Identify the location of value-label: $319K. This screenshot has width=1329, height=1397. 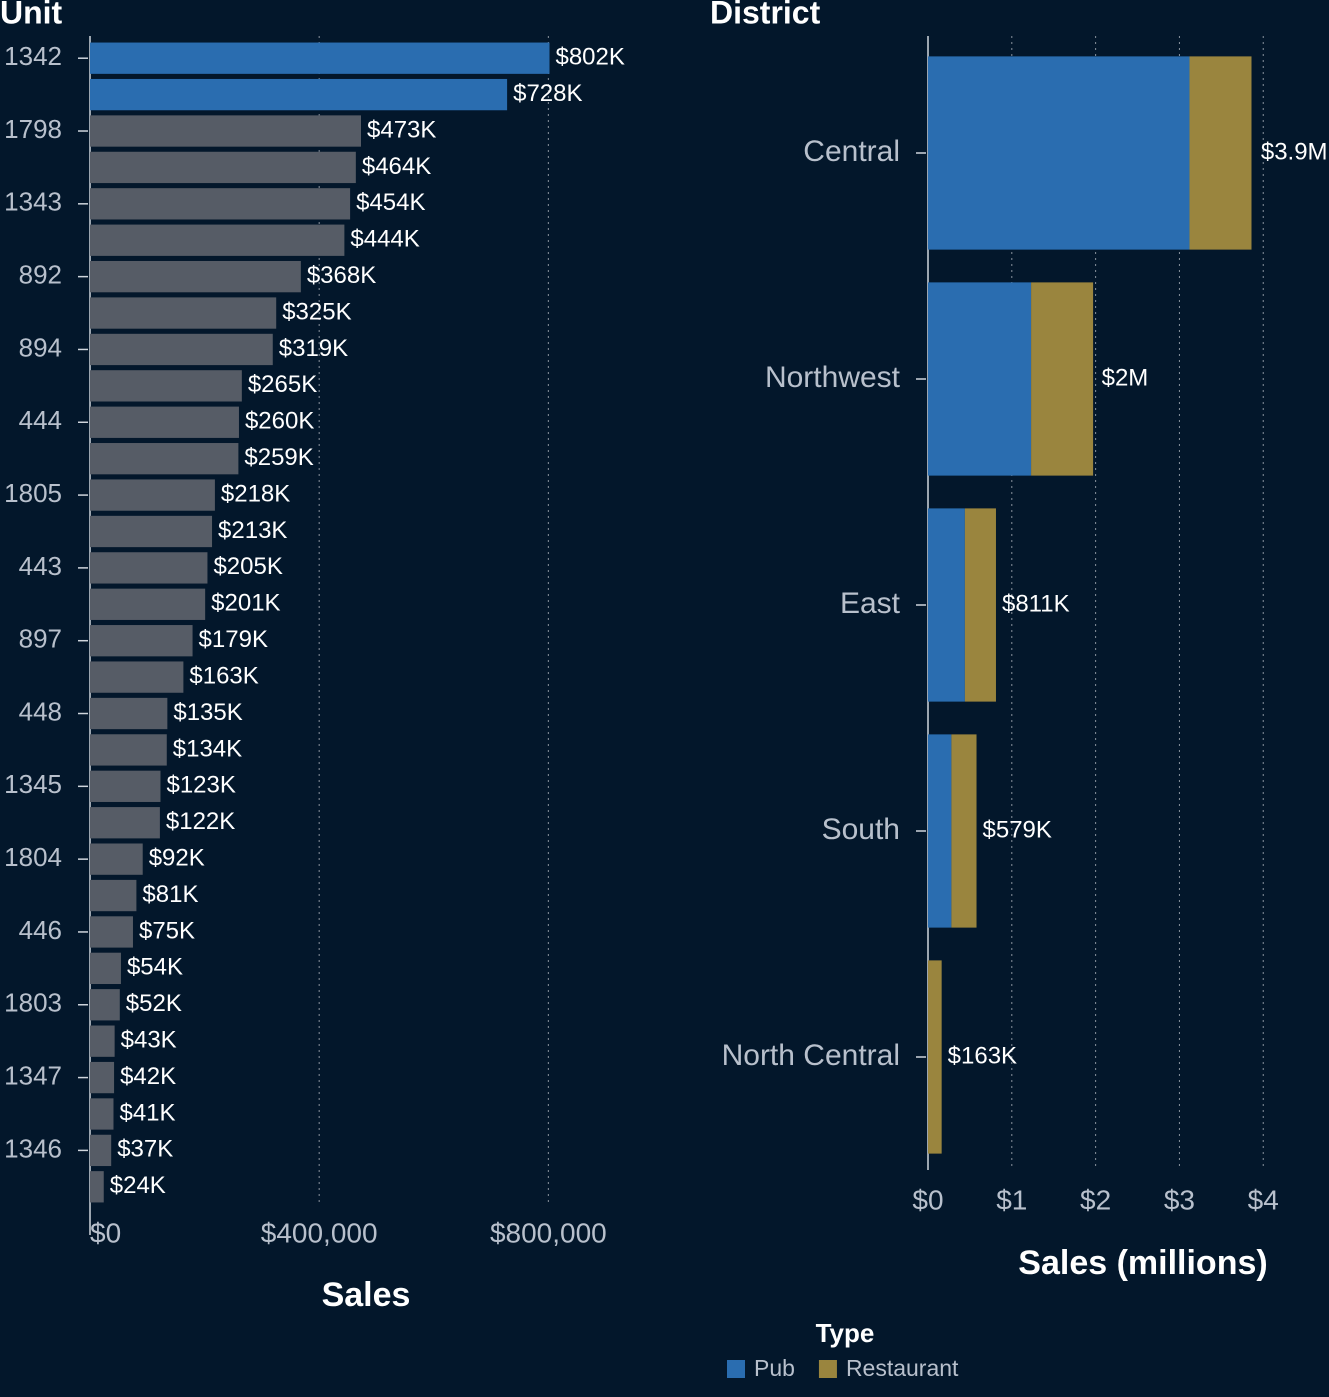
(313, 348).